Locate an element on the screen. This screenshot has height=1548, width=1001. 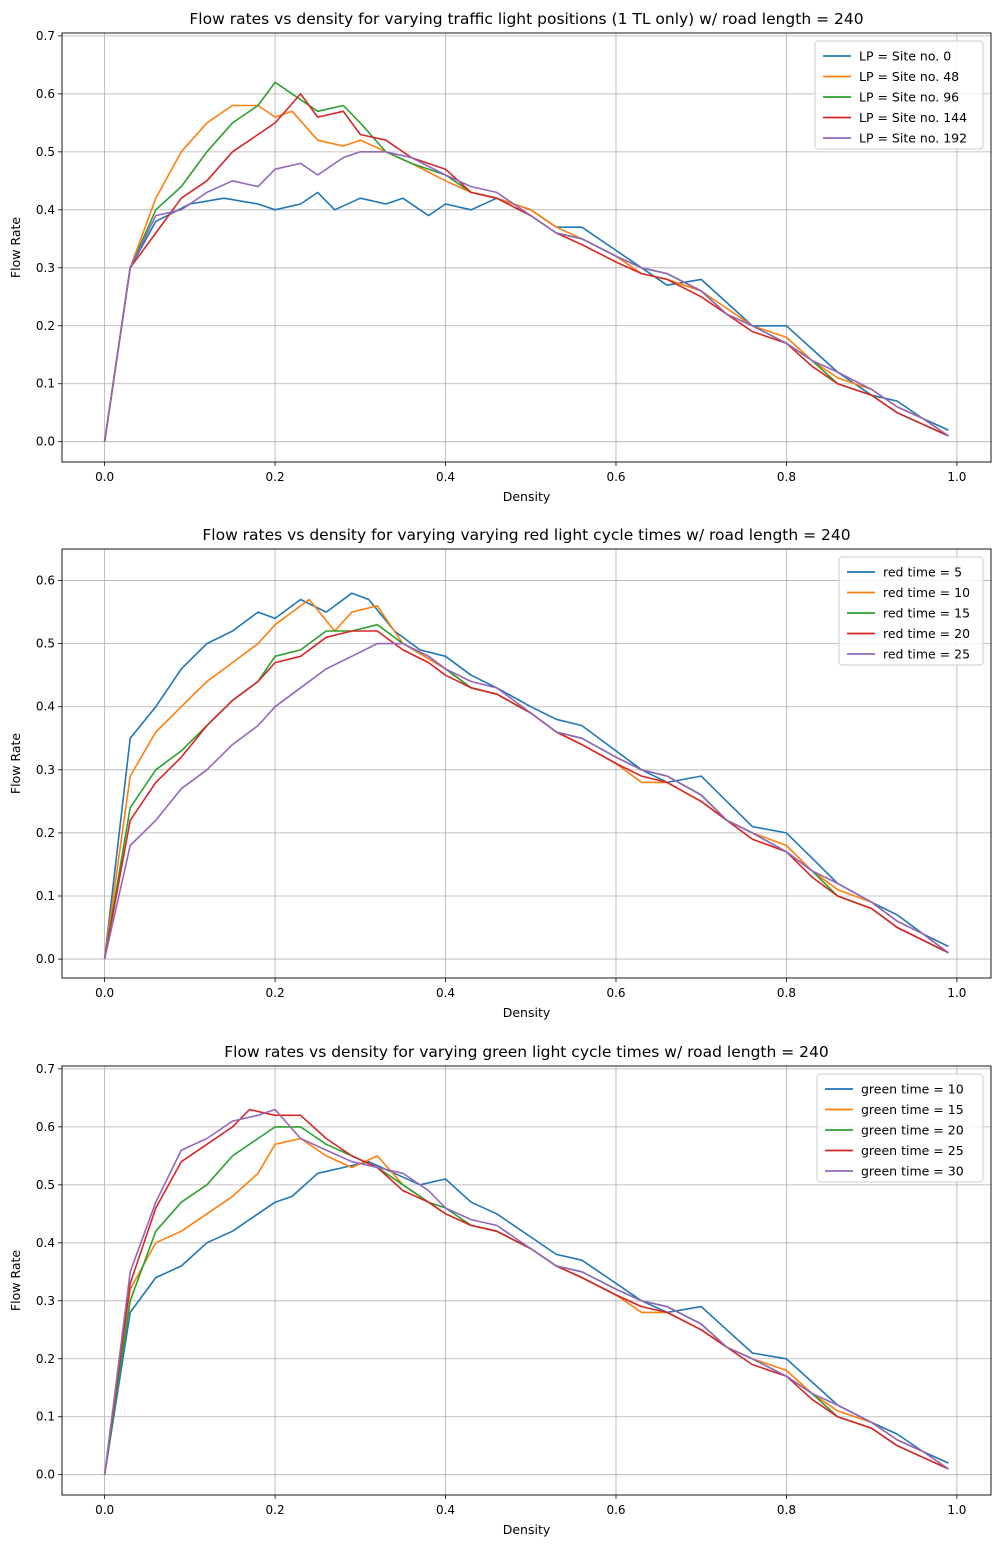
legend-entry: green time = 15 is located at coordinates (912, 1109).